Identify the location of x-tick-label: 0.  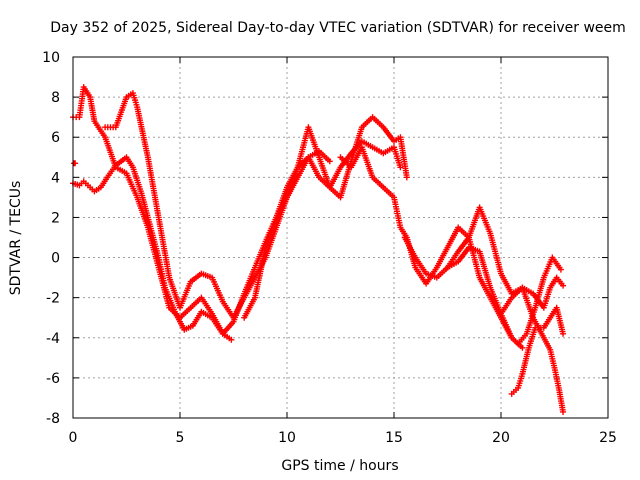
(73, 438).